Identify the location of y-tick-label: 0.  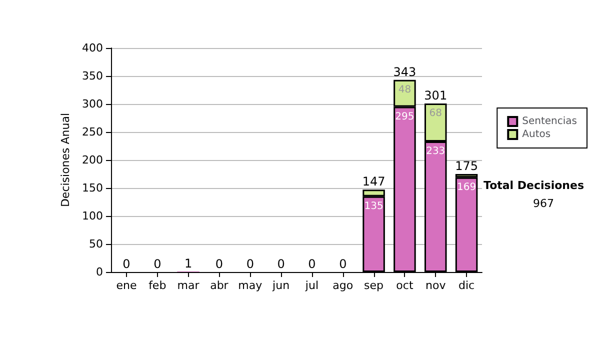
(99, 272).